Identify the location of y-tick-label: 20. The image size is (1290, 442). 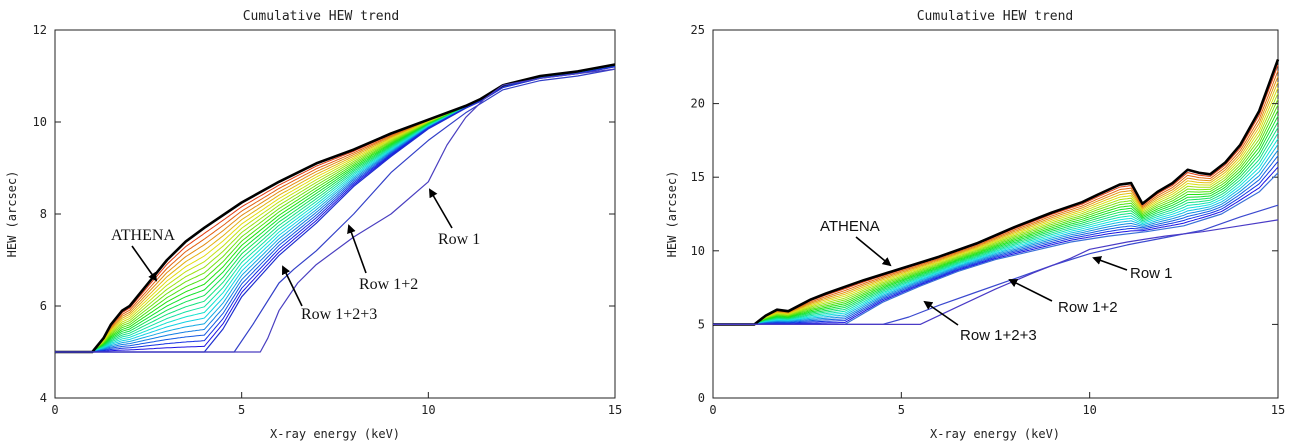
(698, 104).